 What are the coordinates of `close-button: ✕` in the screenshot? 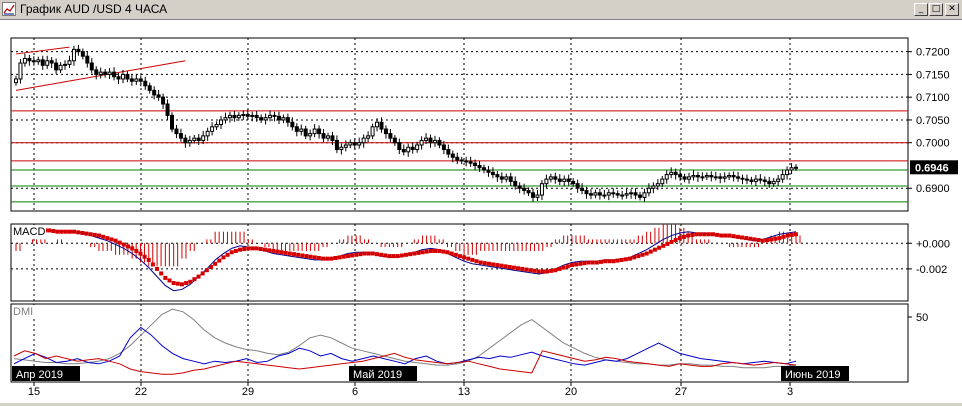 It's located at (952, 9).